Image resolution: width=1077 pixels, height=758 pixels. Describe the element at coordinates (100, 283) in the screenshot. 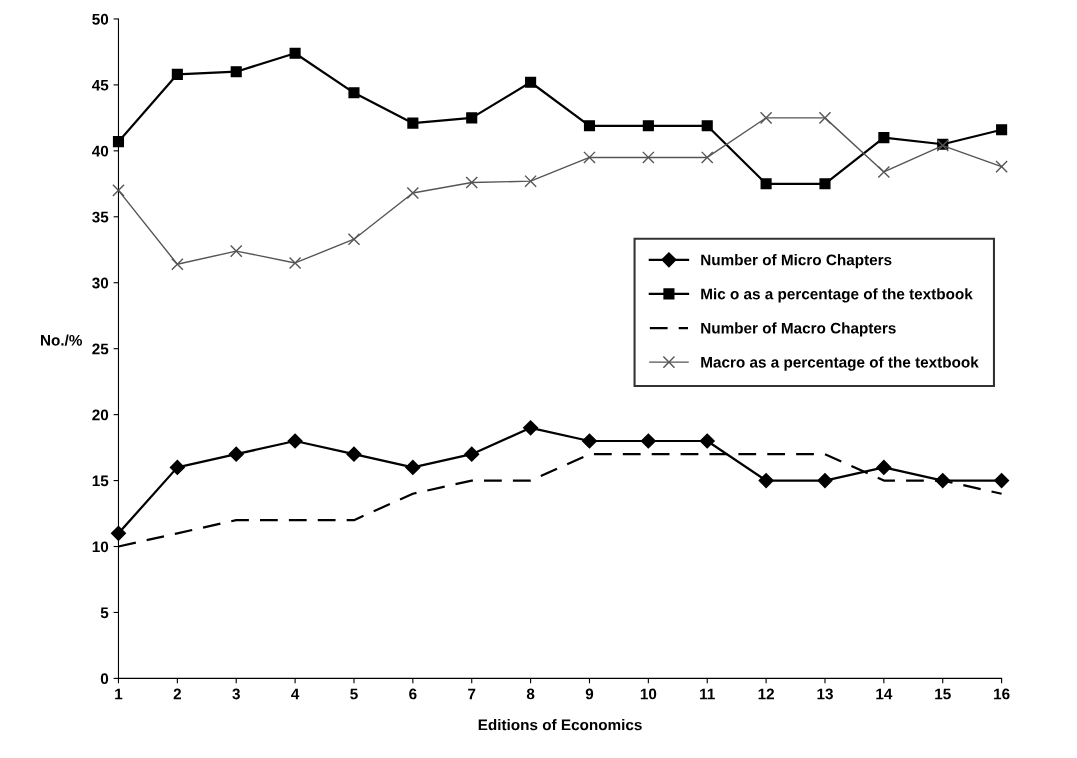

I see `y-tick-label: 30` at that location.